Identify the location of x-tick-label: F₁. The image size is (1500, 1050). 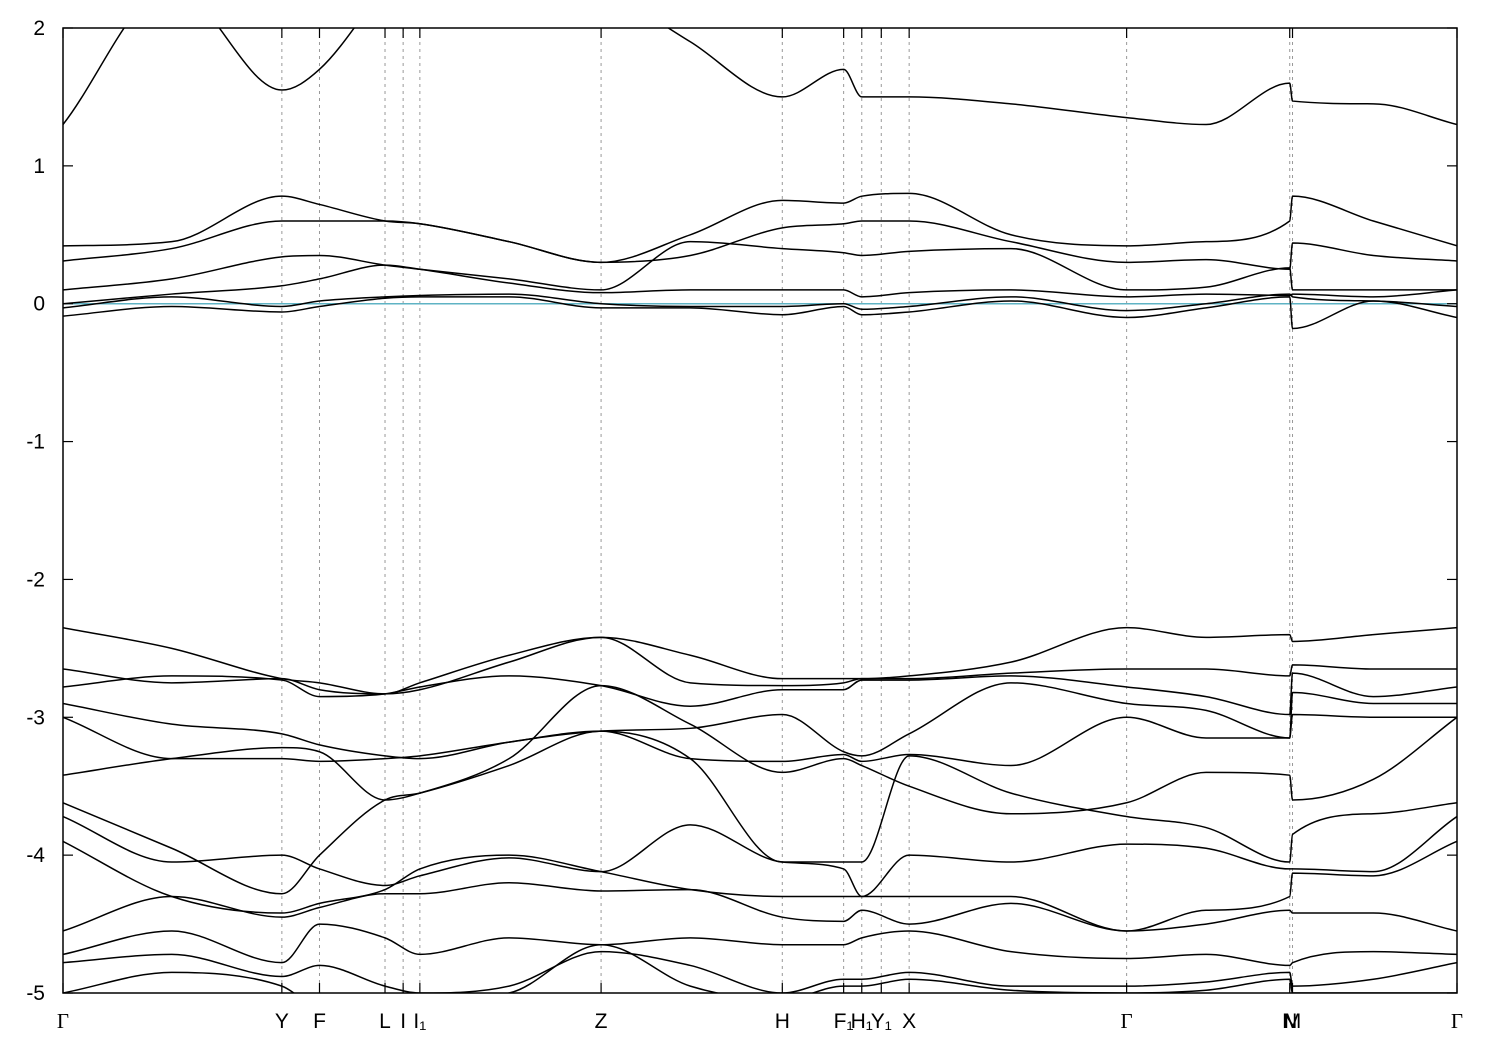
(844, 1021).